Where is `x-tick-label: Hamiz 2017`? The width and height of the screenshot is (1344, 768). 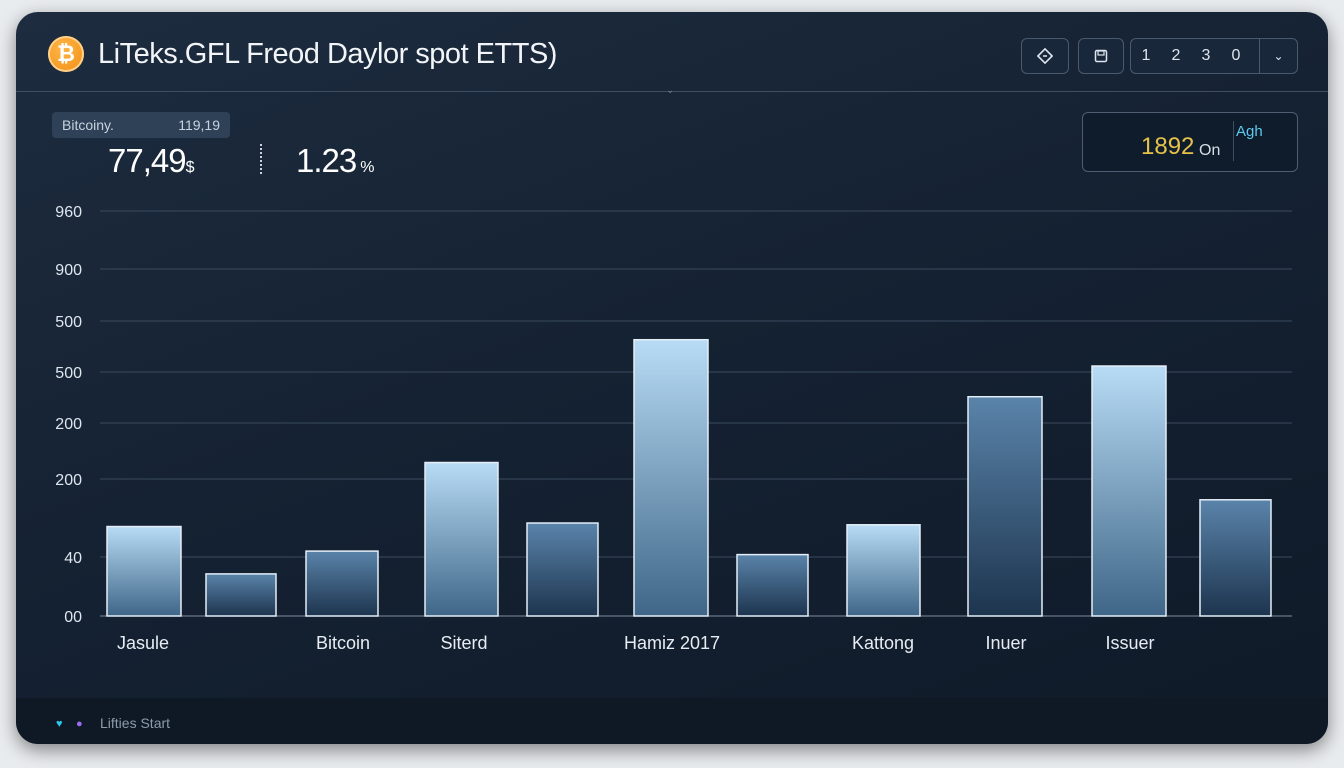 x-tick-label: Hamiz 2017 is located at coordinates (672, 643).